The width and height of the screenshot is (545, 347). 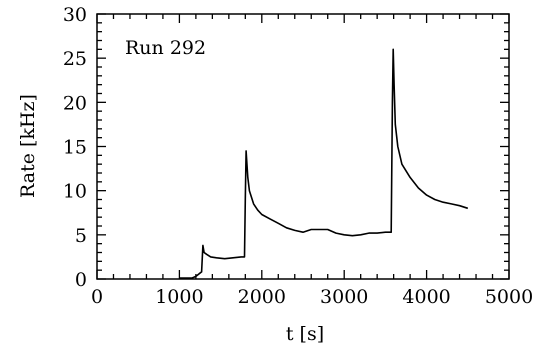 I want to click on y-tick-label: 5, so click(x=81, y=236).